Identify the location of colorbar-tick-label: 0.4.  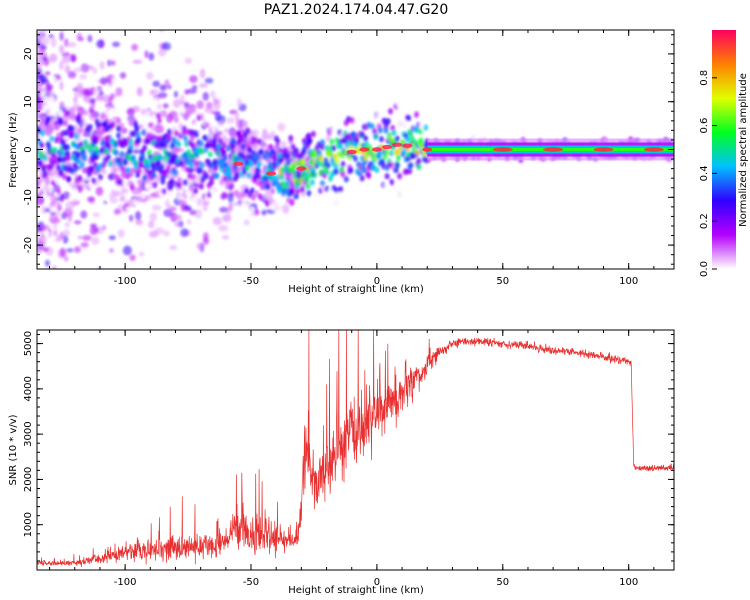
(704, 173).